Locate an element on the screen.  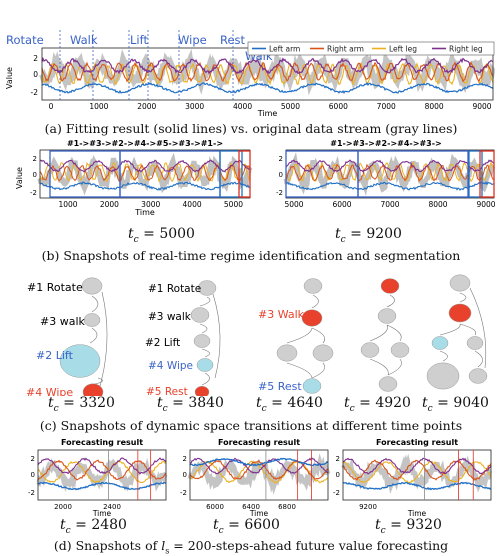
forecast-x-tick: 2000 is located at coordinates (63, 507).